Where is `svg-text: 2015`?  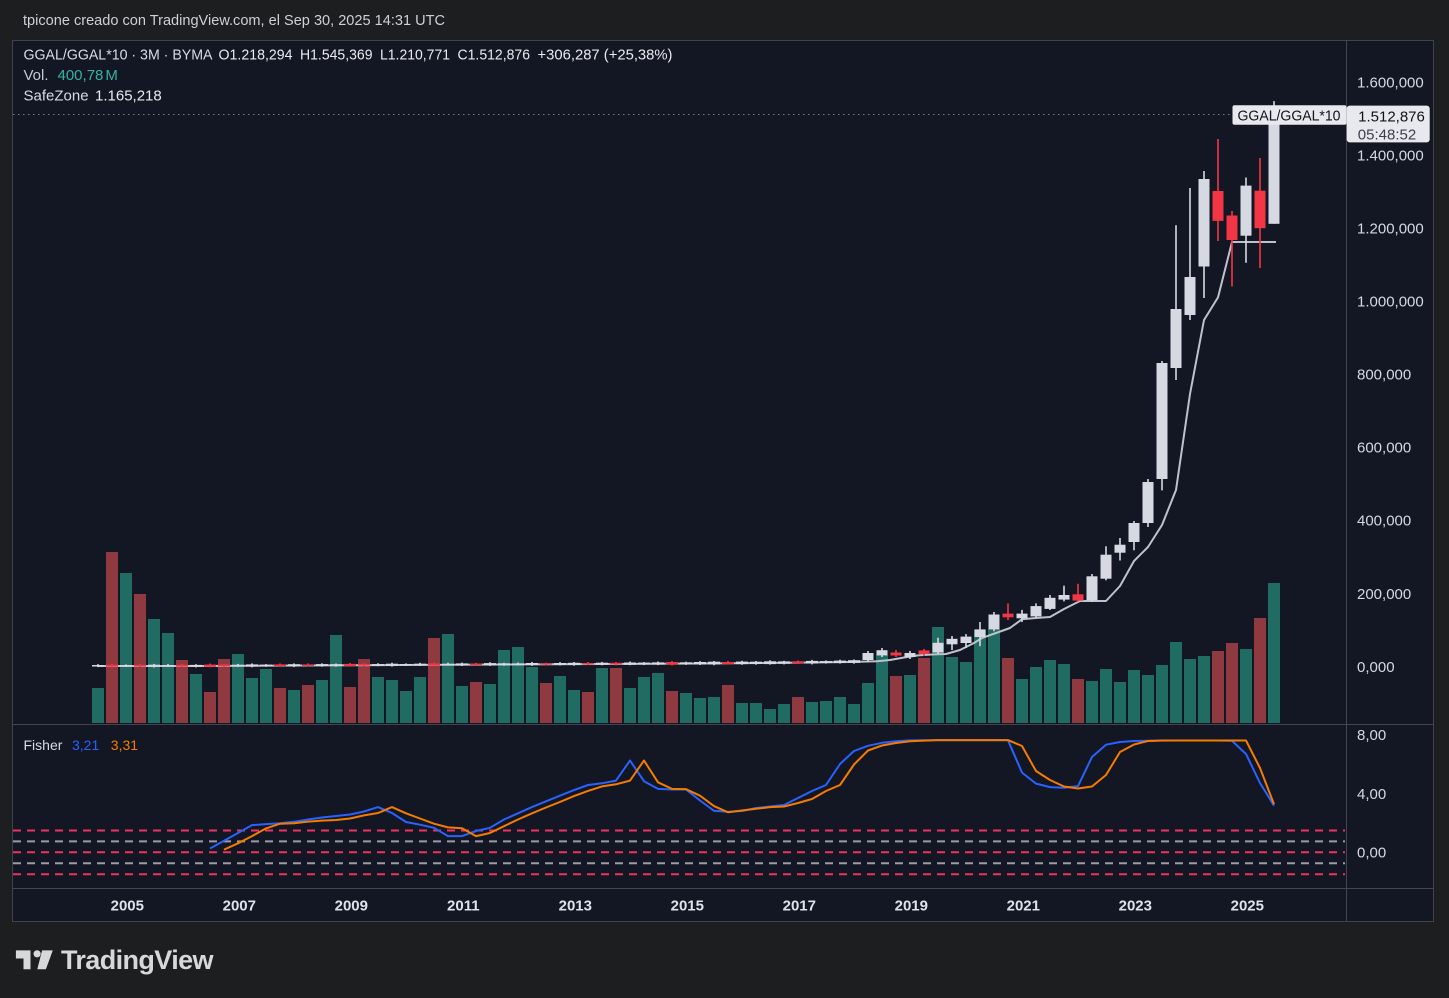 svg-text: 2015 is located at coordinates (687, 905).